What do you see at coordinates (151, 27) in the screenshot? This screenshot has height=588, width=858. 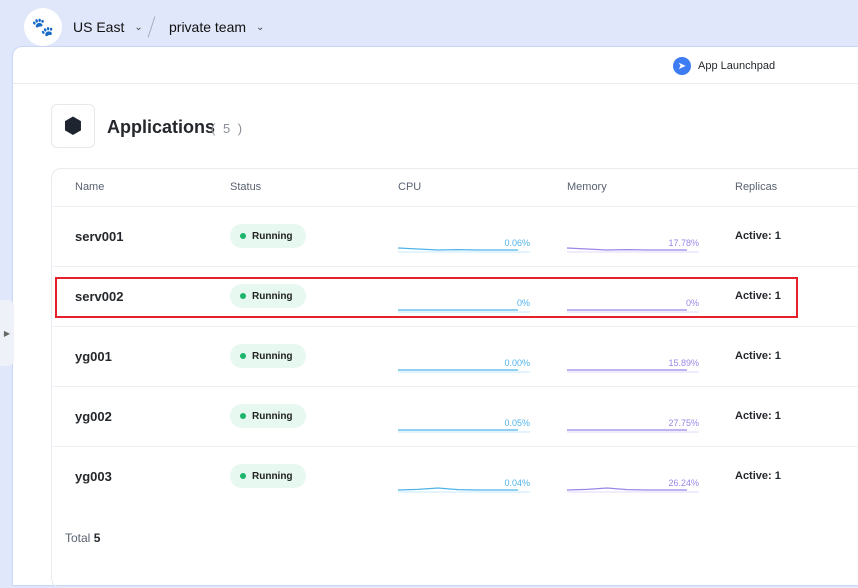 I see `breadcrumb-separator` at bounding box center [151, 27].